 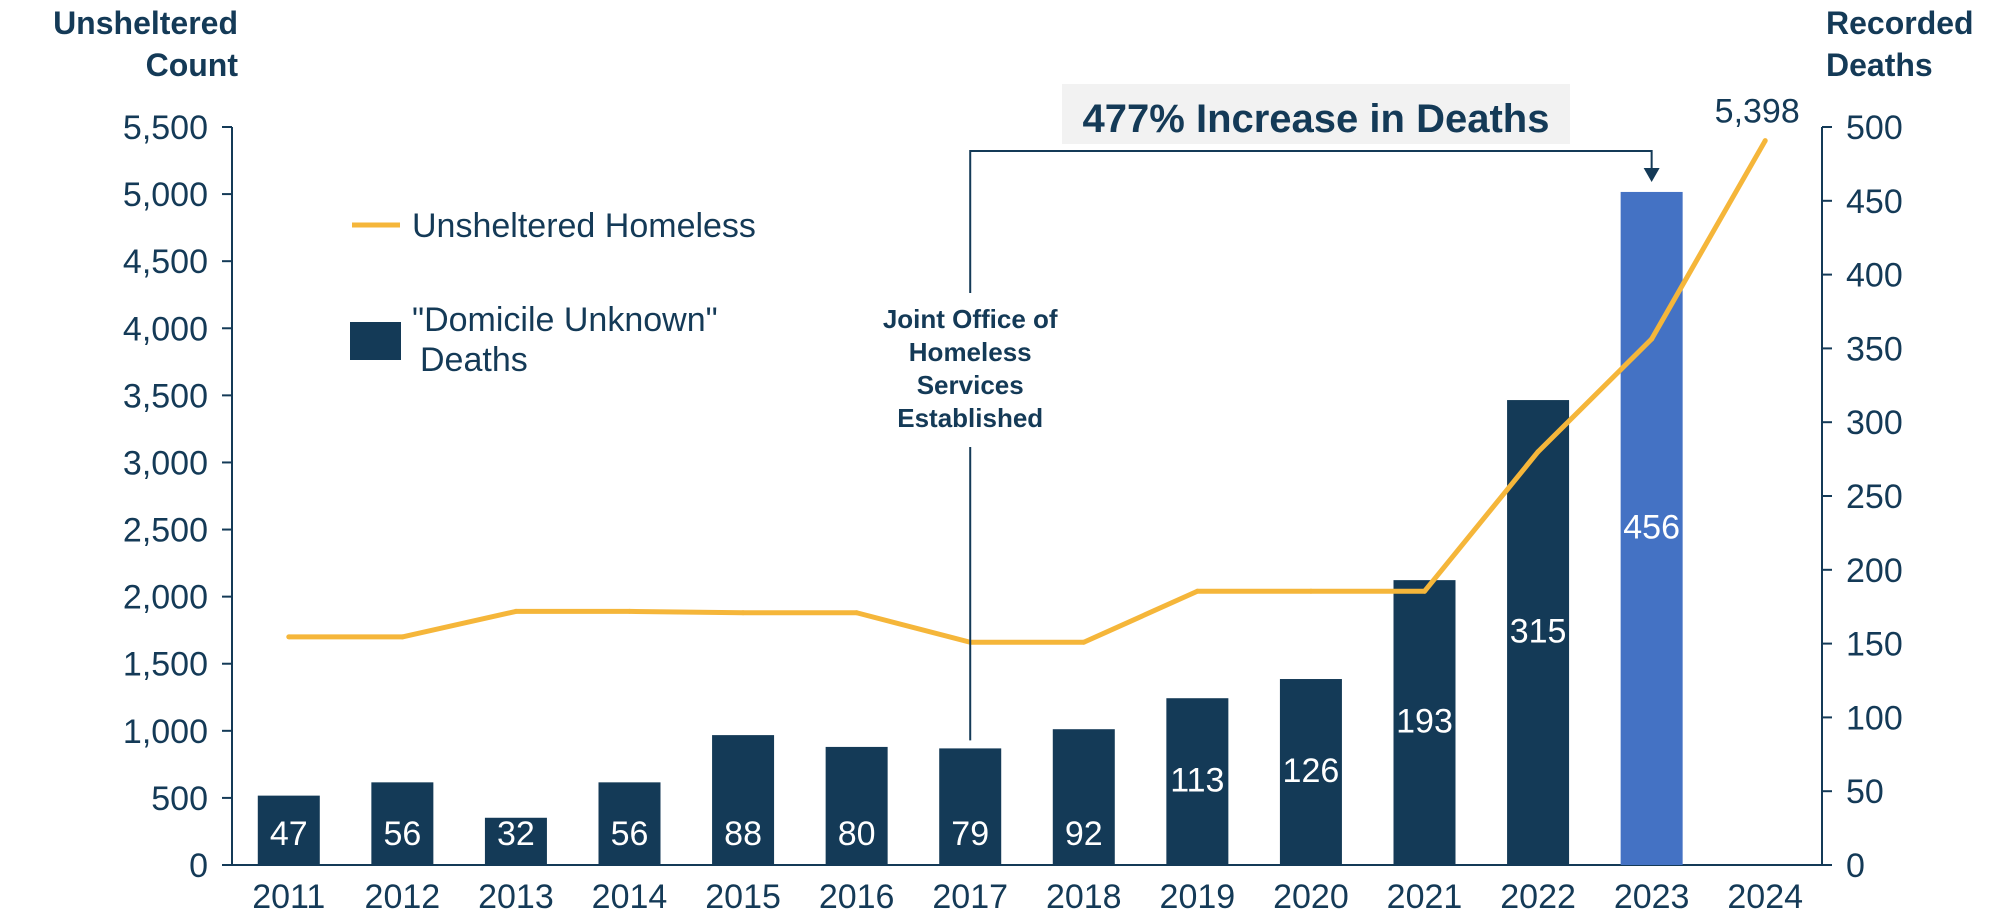 I want to click on left-tick-label: 4,000, so click(x=165, y=329).